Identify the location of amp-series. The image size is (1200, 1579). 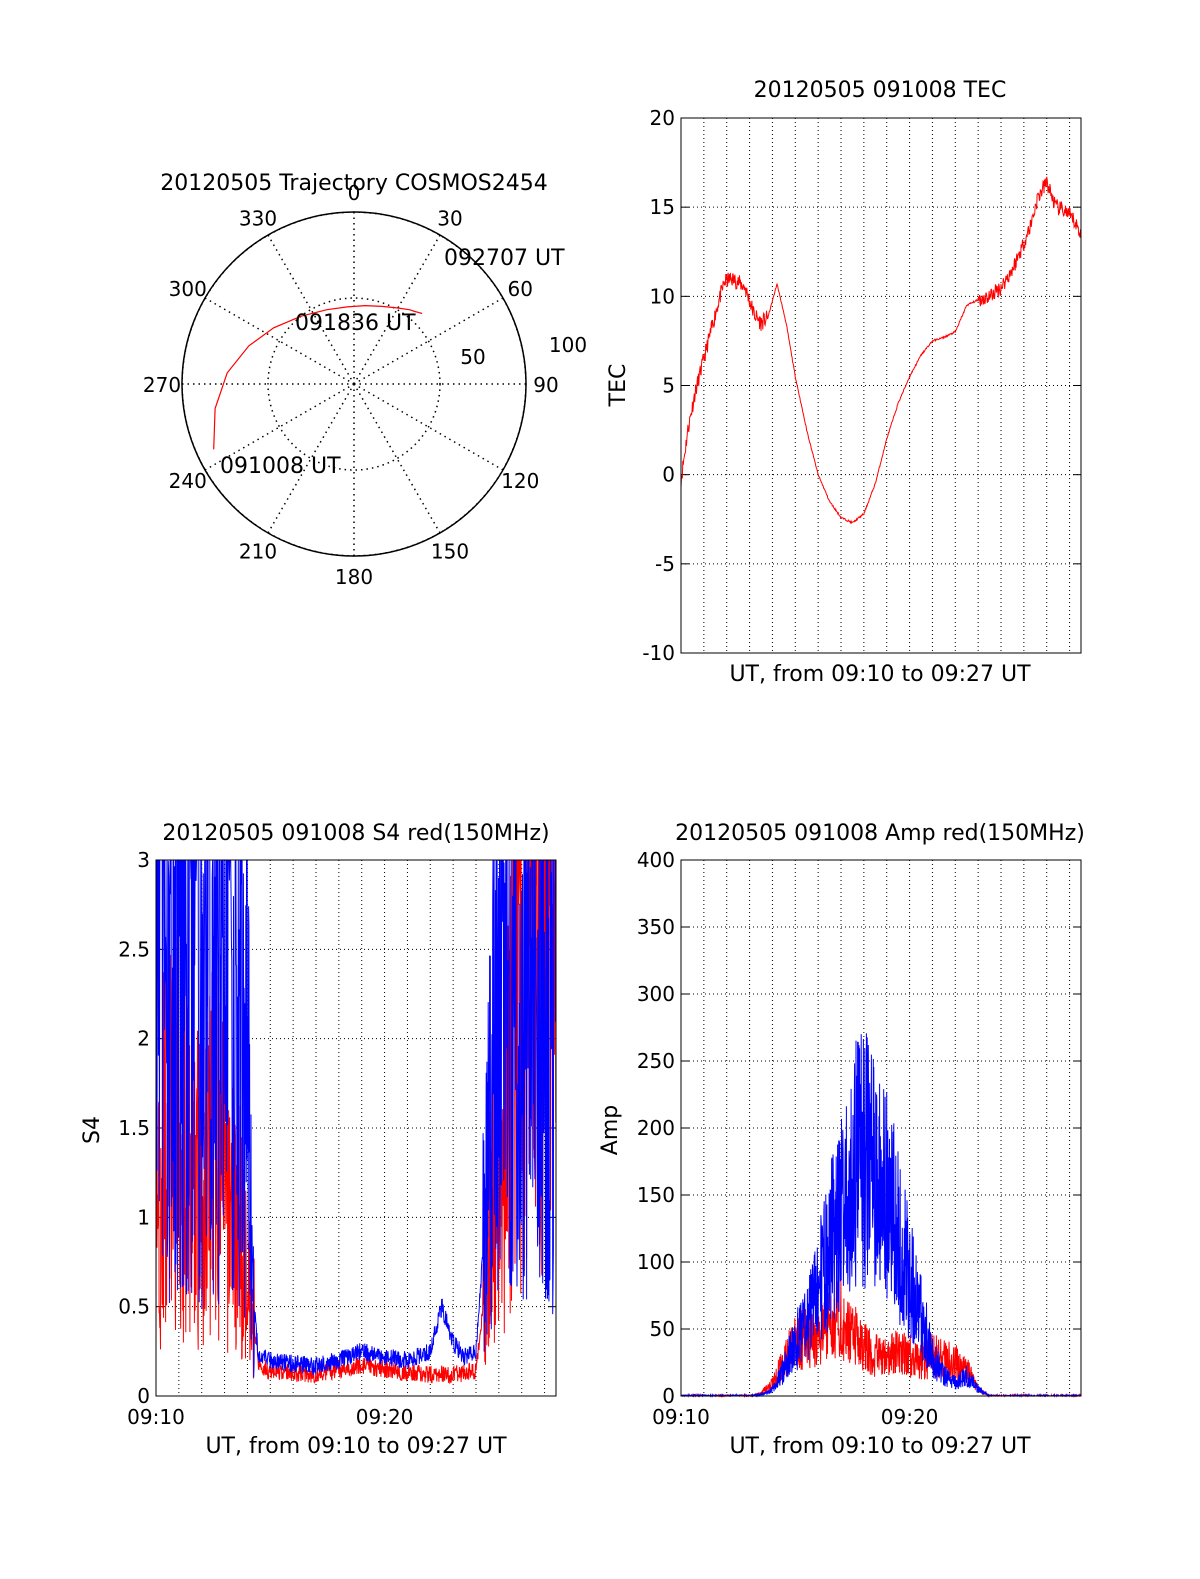
(881, 1215).